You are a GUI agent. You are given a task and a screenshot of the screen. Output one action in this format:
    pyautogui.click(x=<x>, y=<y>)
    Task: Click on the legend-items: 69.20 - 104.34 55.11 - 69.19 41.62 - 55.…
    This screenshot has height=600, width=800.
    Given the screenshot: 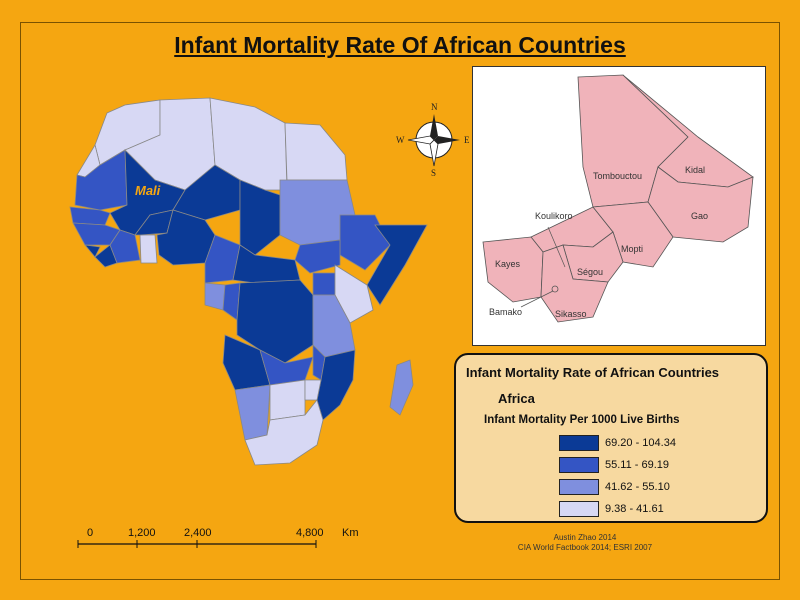 What is the action you would take?
    pyautogui.click(x=617, y=477)
    